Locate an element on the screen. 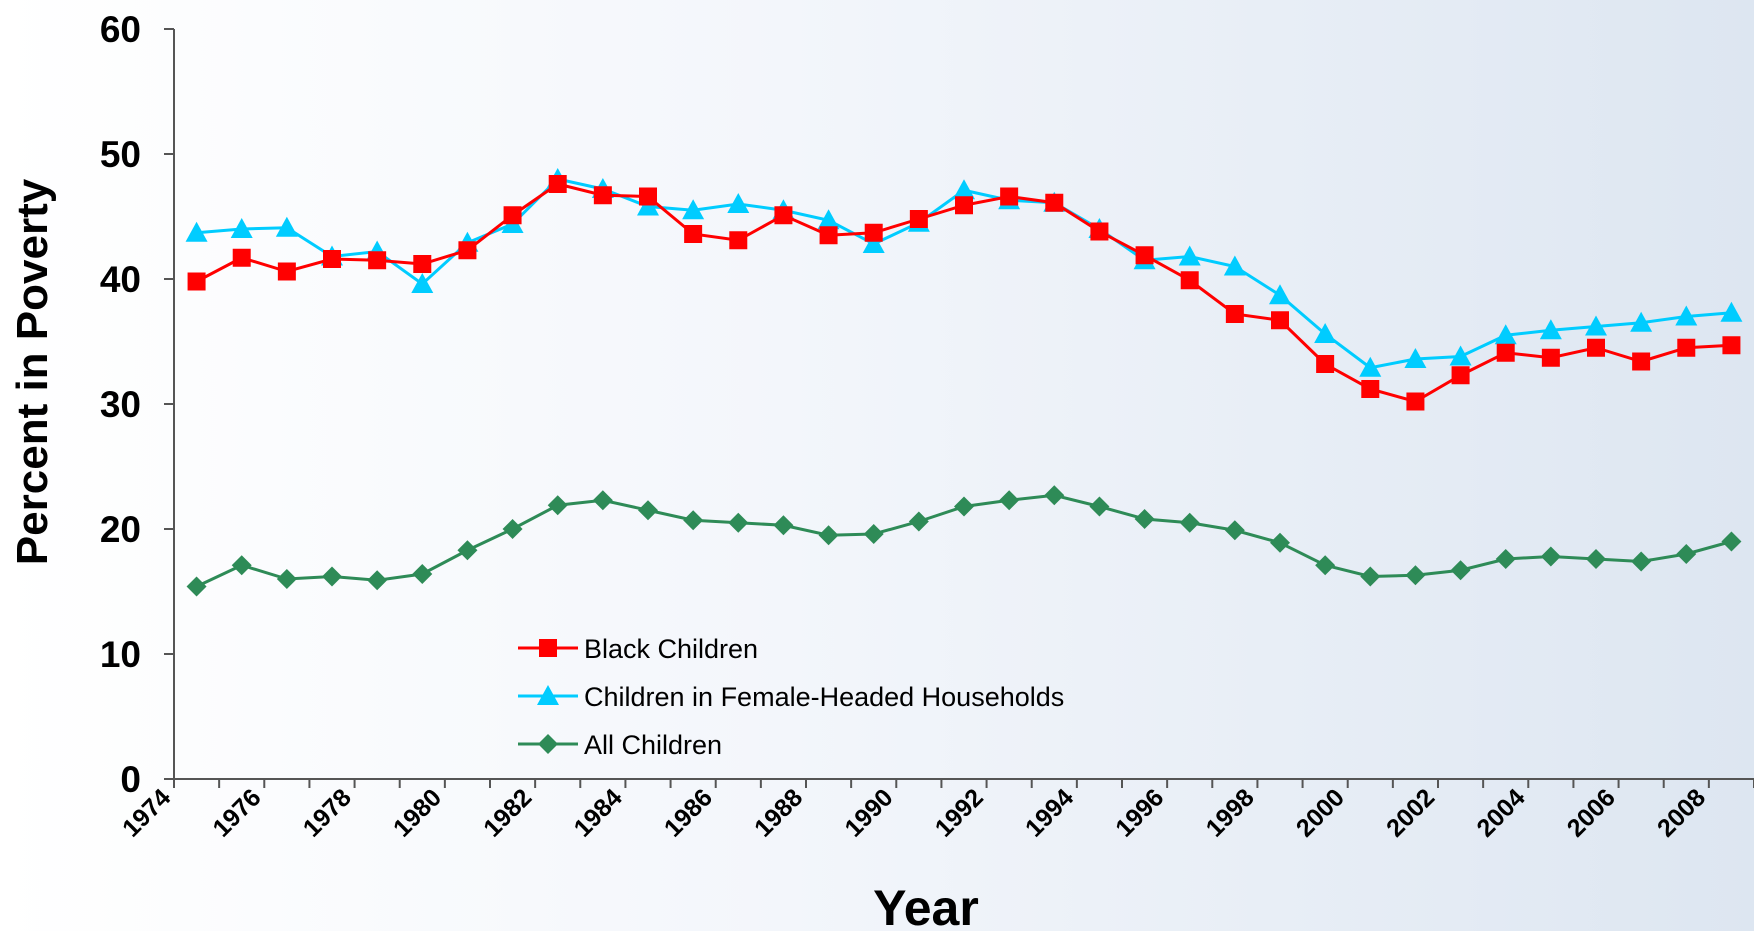  y-tick-label: 20 is located at coordinates (120, 529).